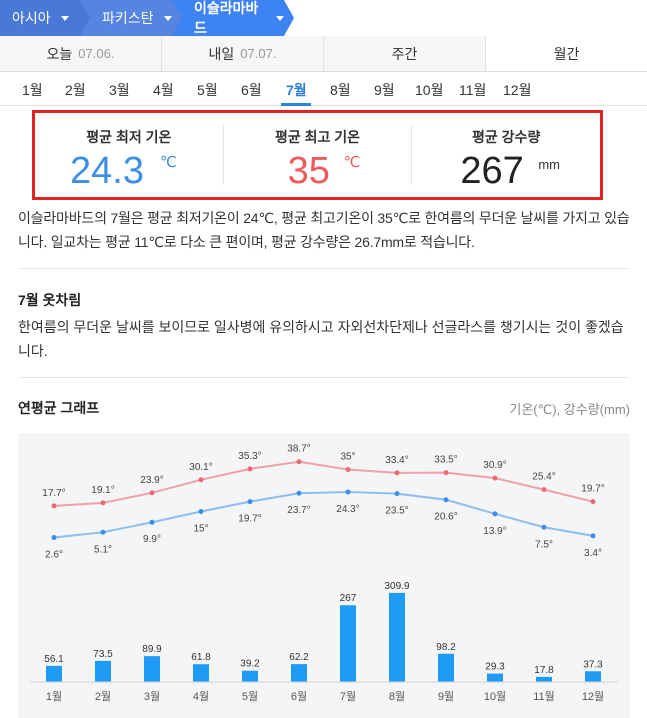 Image resolution: width=647 pixels, height=718 pixels. What do you see at coordinates (32, 90) in the screenshot?
I see `month-tab: 1월` at bounding box center [32, 90].